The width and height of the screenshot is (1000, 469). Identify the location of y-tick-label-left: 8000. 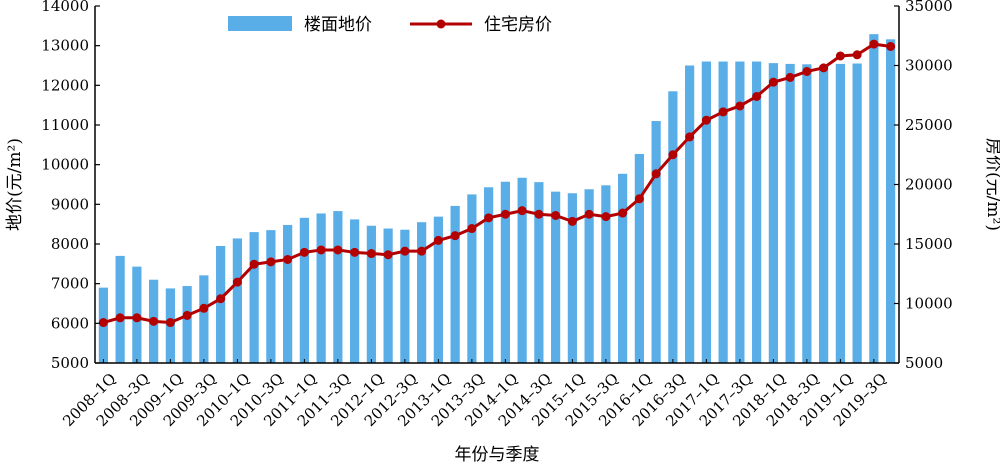
(70, 244).